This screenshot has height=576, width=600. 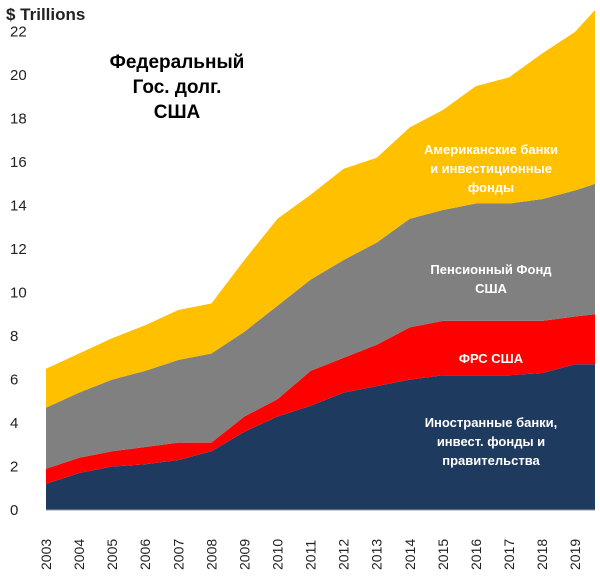 What do you see at coordinates (575, 554) in the screenshot?
I see `x-tick-label: 2019` at bounding box center [575, 554].